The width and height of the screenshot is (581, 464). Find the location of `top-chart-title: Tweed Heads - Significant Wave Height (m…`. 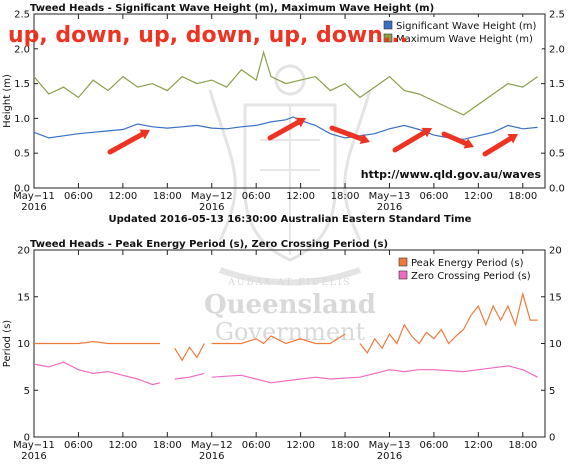

top-chart-title: Tweed Heads - Significant Wave Height (m… is located at coordinates (232, 8).